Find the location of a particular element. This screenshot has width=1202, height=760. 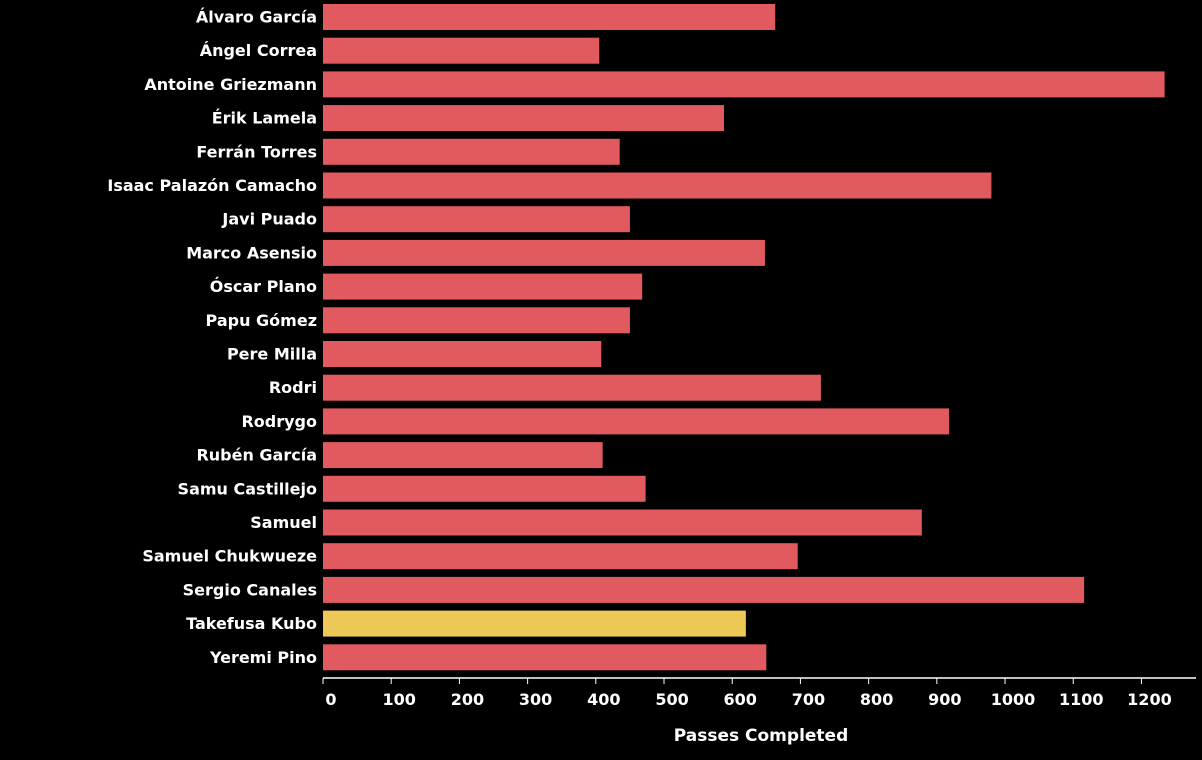

x-tick-label: 200 is located at coordinates (467, 699).